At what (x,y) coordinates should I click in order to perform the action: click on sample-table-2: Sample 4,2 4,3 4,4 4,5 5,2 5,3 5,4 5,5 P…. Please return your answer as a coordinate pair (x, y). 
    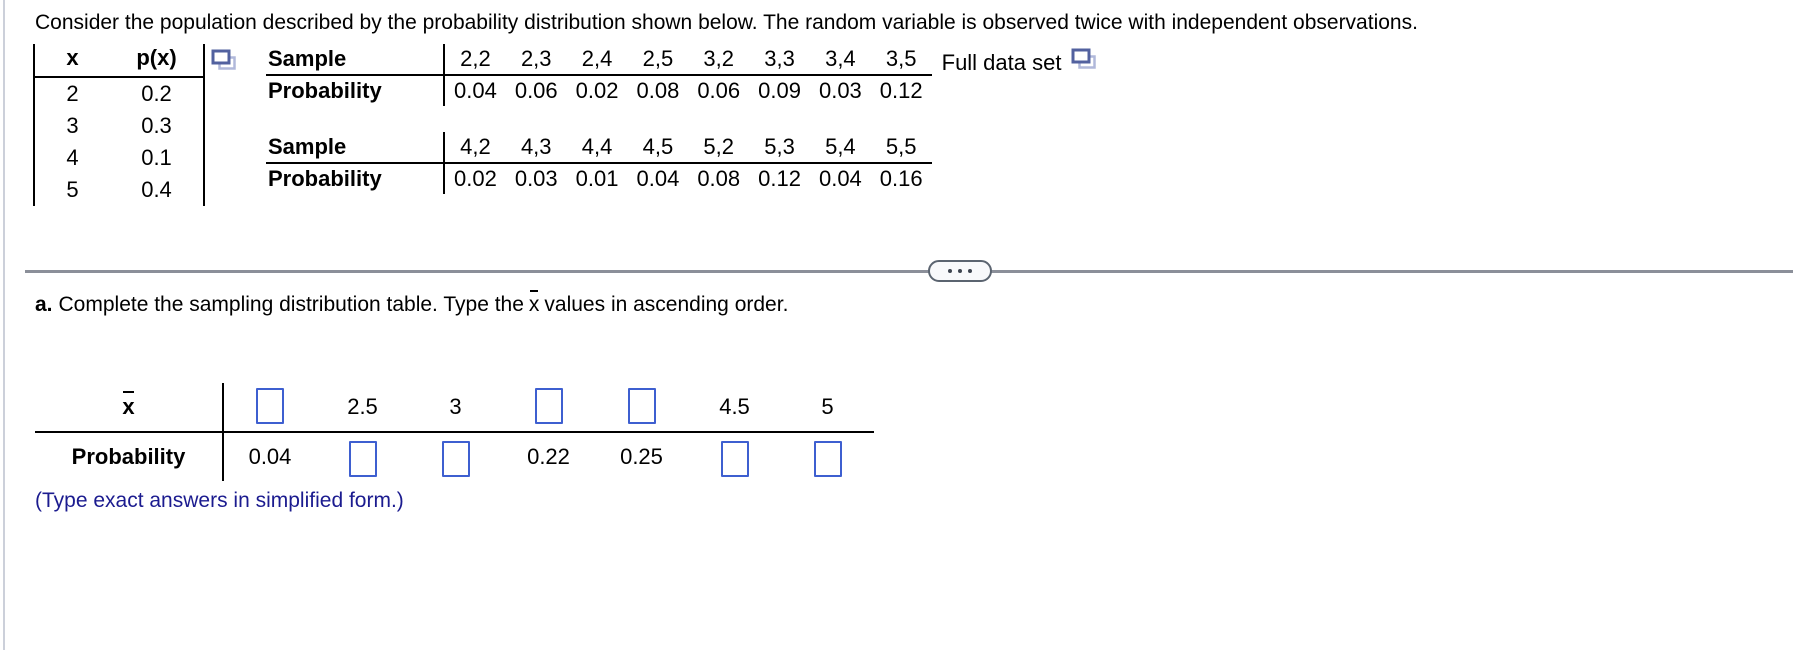
    Looking at the image, I should click on (599, 163).